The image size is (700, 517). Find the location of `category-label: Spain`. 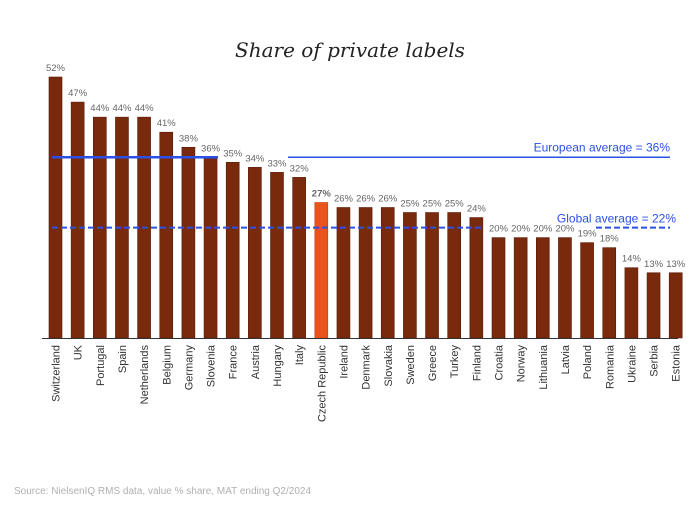

category-label: Spain is located at coordinates (123, 359).